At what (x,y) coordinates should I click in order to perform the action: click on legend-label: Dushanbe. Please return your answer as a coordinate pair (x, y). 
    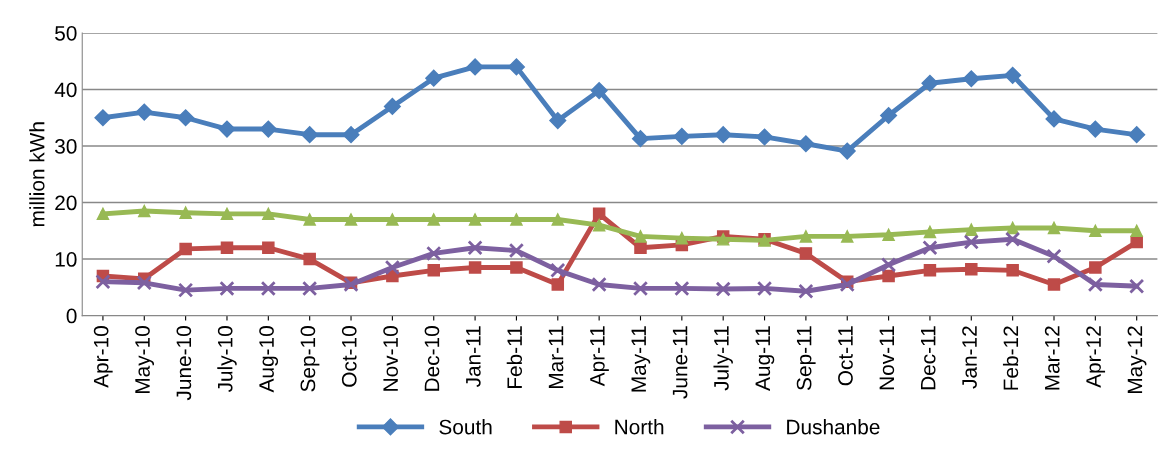
    Looking at the image, I should click on (833, 427).